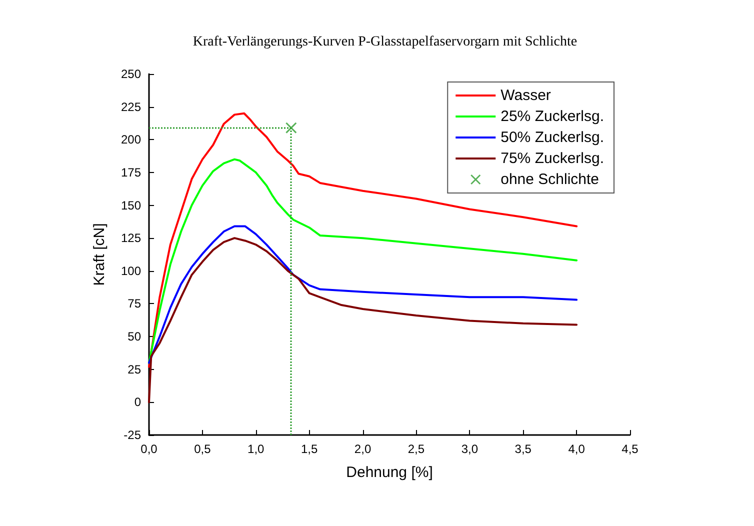 The width and height of the screenshot is (754, 526). What do you see at coordinates (131, 139) in the screenshot?
I see `y-tick-label: 200` at bounding box center [131, 139].